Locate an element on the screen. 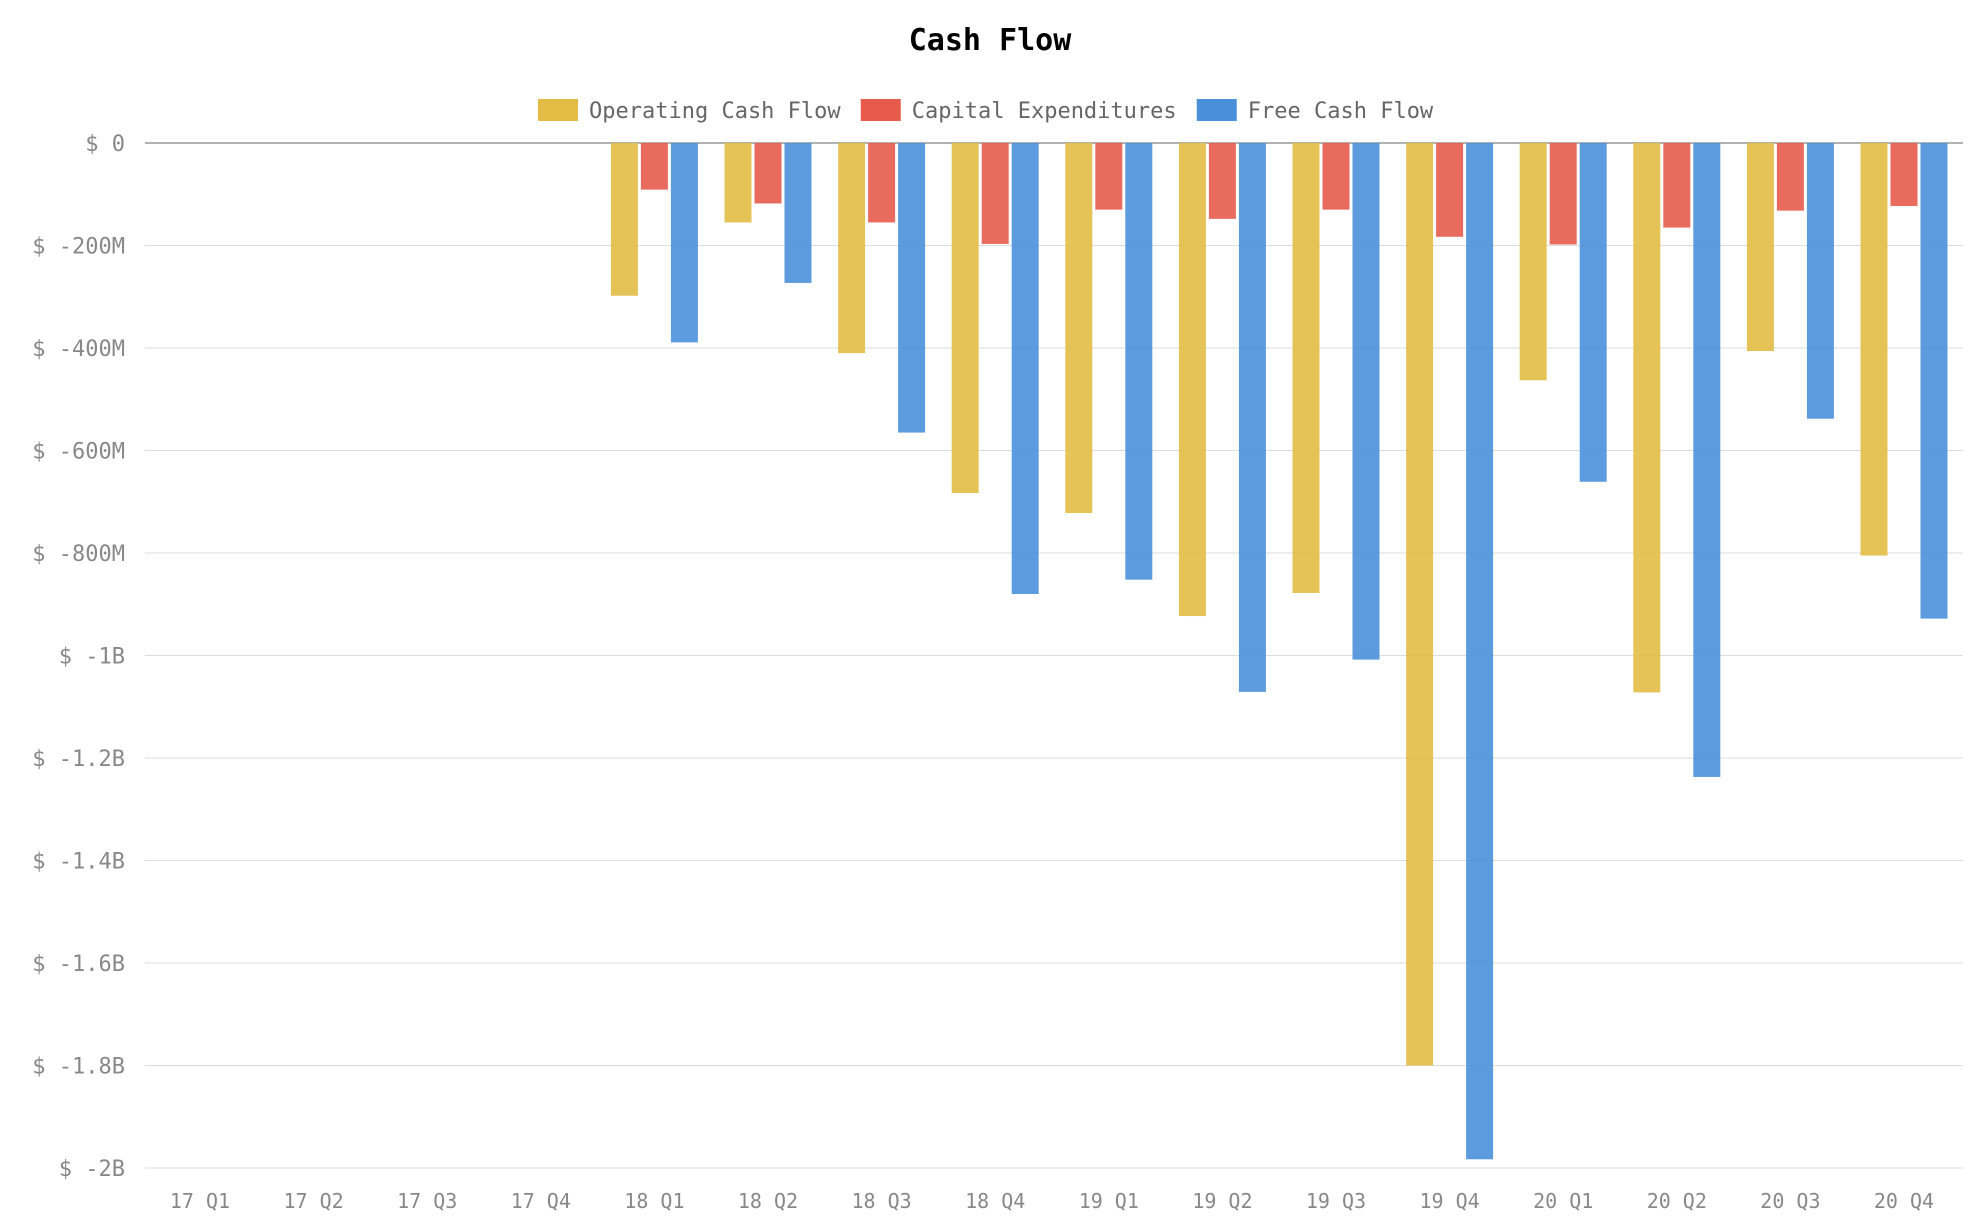 This screenshot has height=1229, width=1980. legend-swatch-capital-expenditures is located at coordinates (880, 110).